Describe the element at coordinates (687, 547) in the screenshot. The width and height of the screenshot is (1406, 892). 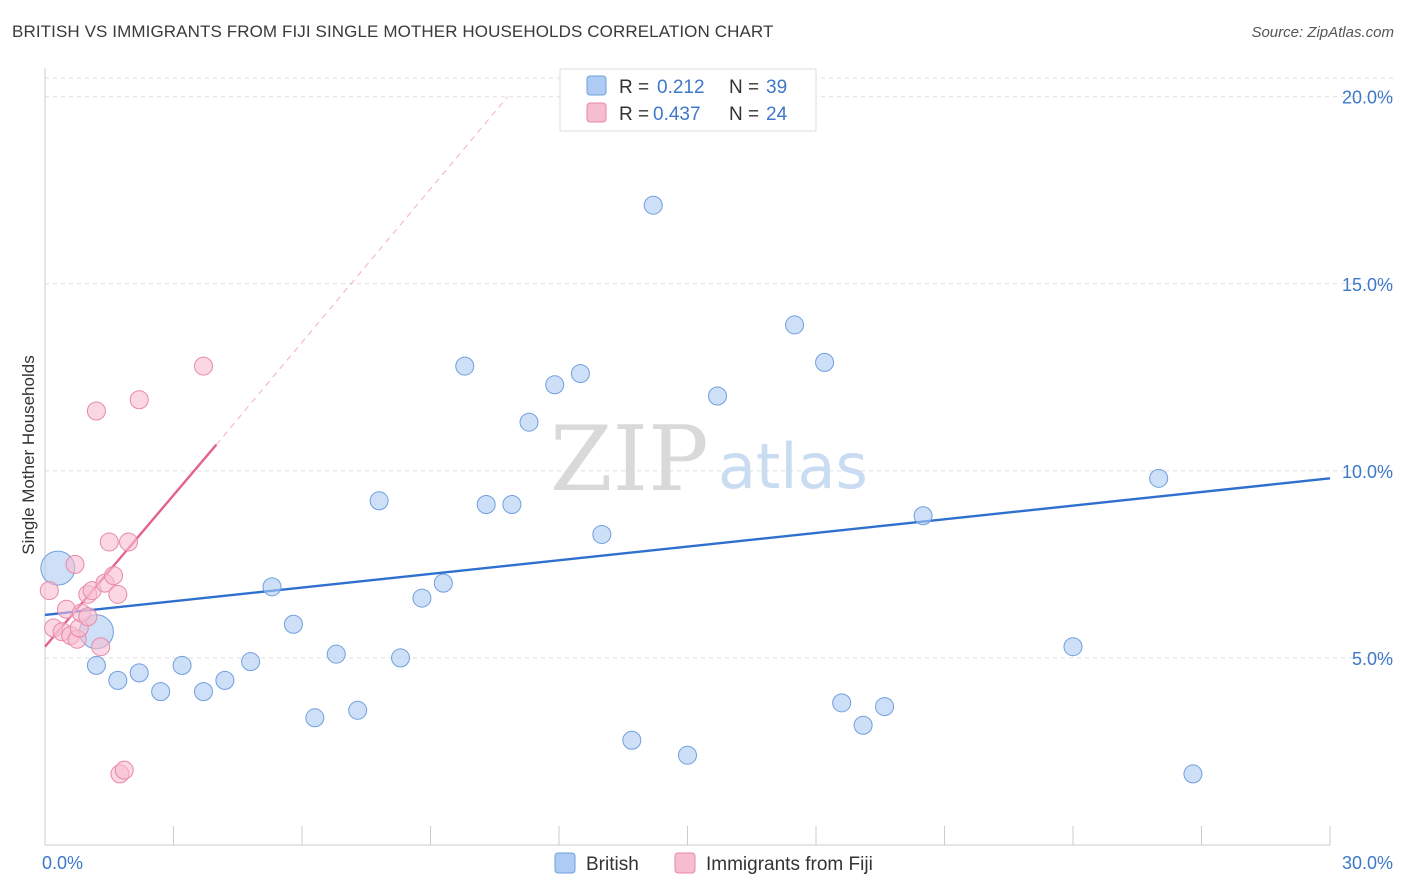
I see `british-trend-line` at that location.